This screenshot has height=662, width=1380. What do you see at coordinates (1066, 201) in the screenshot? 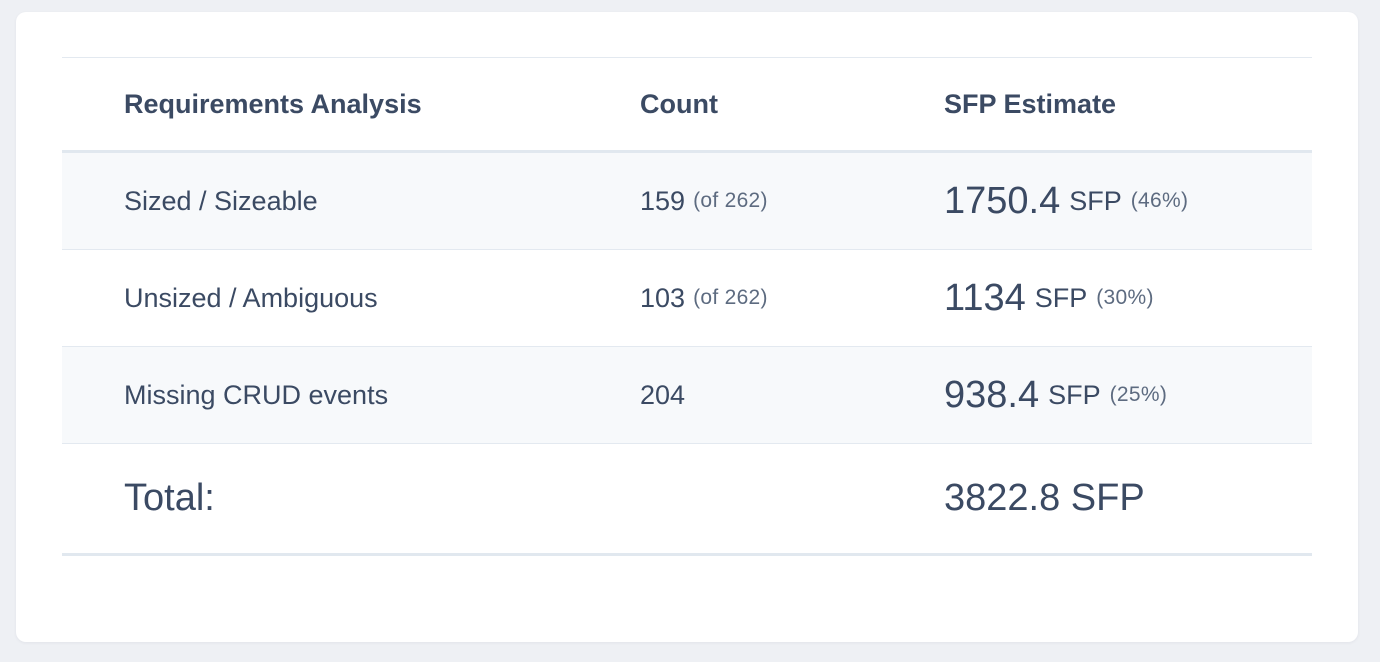
I see `sfp-cell: 1750.4 SFP (46%)` at bounding box center [1066, 201].